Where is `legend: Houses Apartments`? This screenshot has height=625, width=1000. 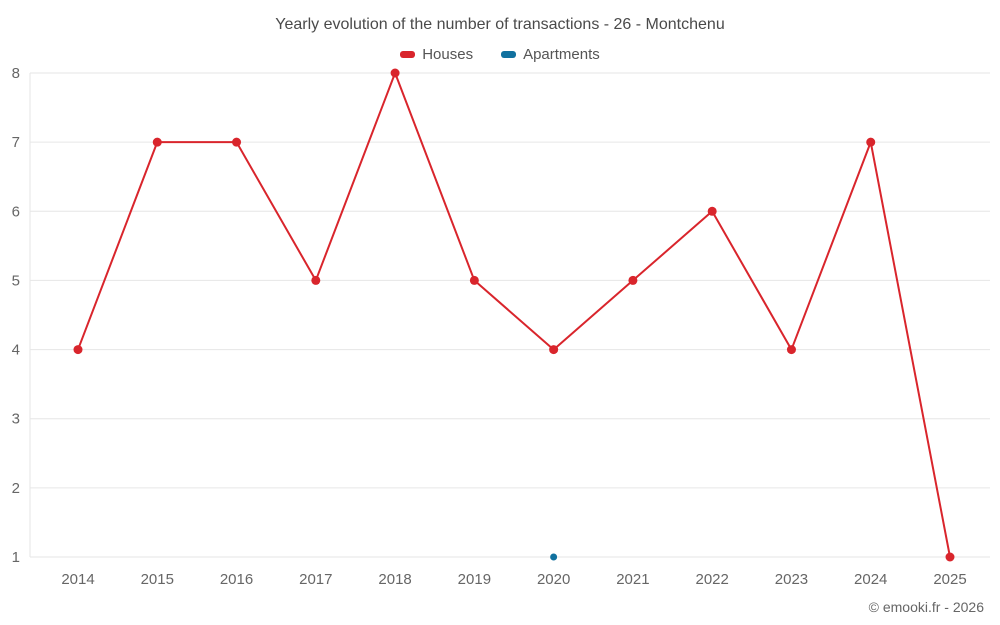
legend: Houses Apartments is located at coordinates (500, 54).